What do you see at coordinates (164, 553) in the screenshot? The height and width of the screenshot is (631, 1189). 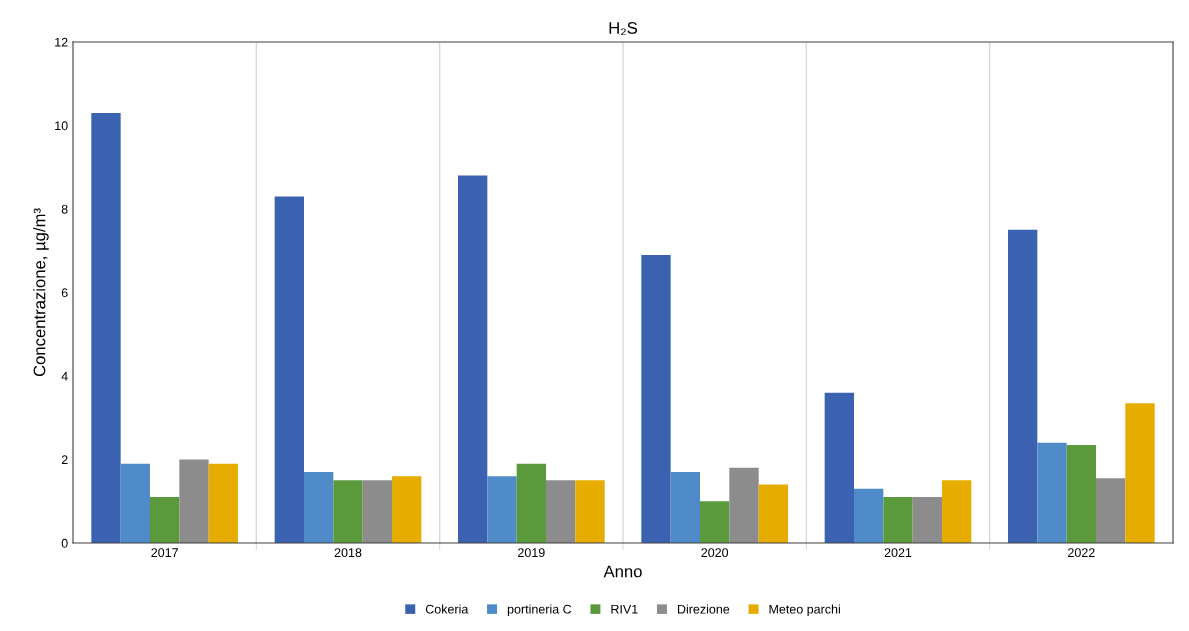 I see `x-tick-label: 2017` at bounding box center [164, 553].